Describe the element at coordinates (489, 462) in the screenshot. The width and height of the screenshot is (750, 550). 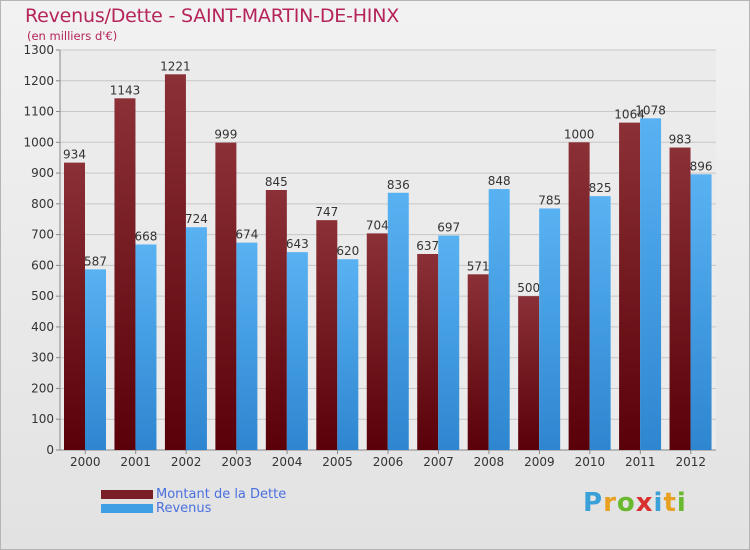
I see `x-tick-label: 2008` at that location.